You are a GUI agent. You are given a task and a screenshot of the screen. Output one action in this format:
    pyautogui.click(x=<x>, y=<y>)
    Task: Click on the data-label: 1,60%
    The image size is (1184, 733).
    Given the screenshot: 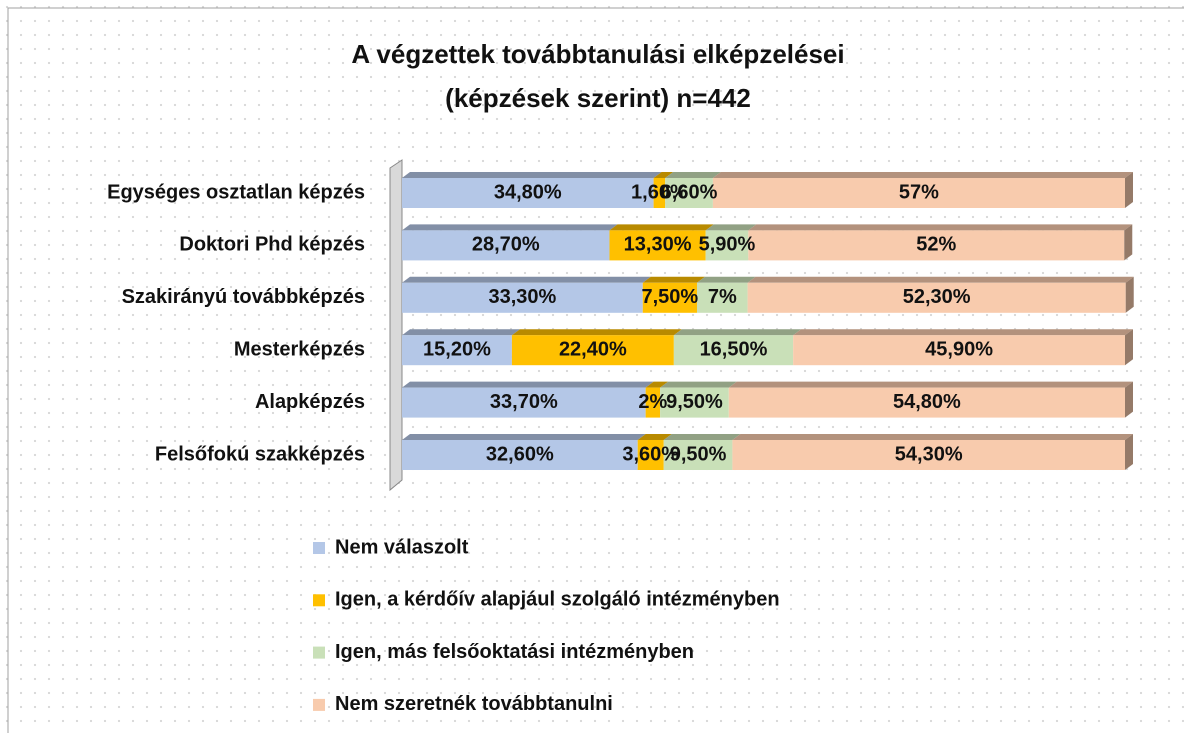 What is the action you would take?
    pyautogui.click(x=659, y=192)
    